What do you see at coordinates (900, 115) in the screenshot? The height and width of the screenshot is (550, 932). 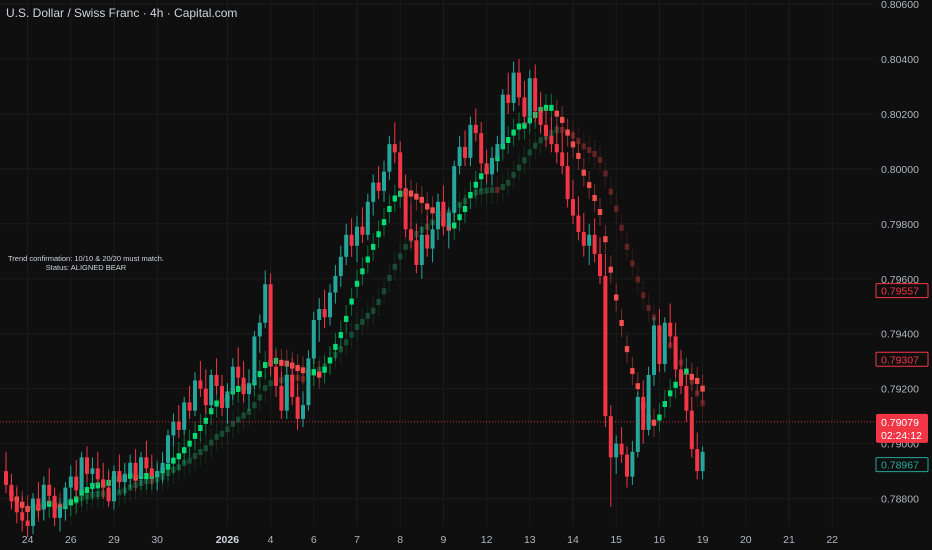 I see `y-tick-label: 0.80200` at bounding box center [900, 115].